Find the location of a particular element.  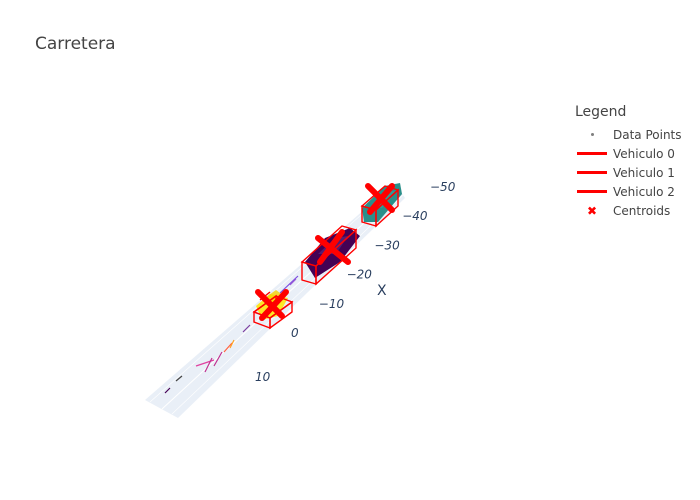

legend-label: Data Points is located at coordinates (647, 134).